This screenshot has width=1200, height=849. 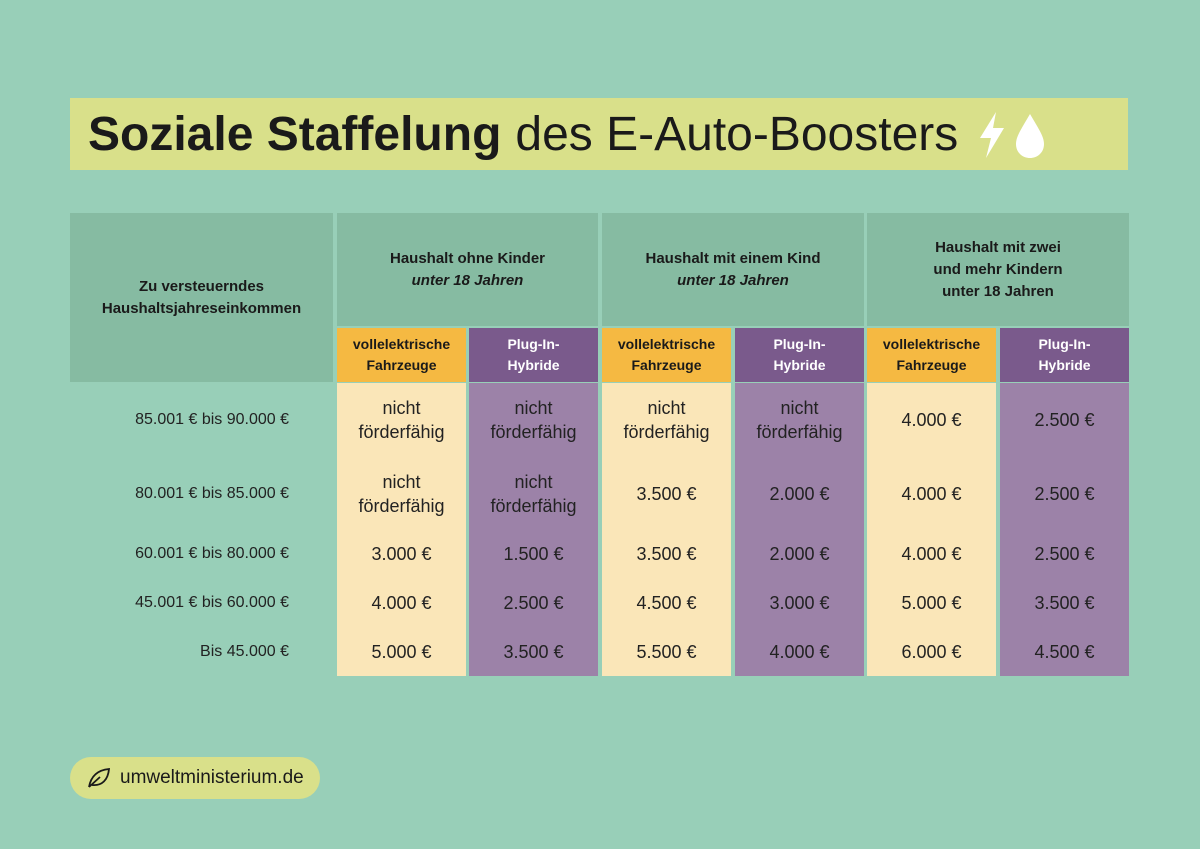 What do you see at coordinates (467, 258) in the screenshot?
I see `group-header-line: Haushalt ohne Kinder` at bounding box center [467, 258].